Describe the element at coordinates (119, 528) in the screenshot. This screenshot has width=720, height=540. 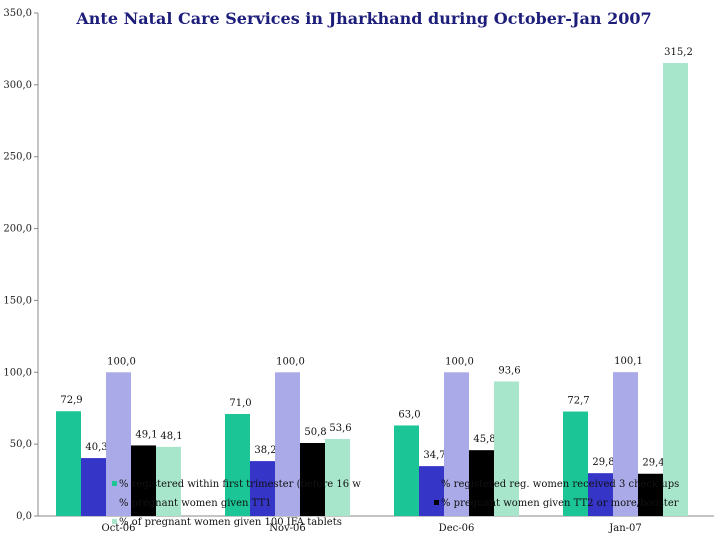
I see `category-label: Oct-06` at that location.